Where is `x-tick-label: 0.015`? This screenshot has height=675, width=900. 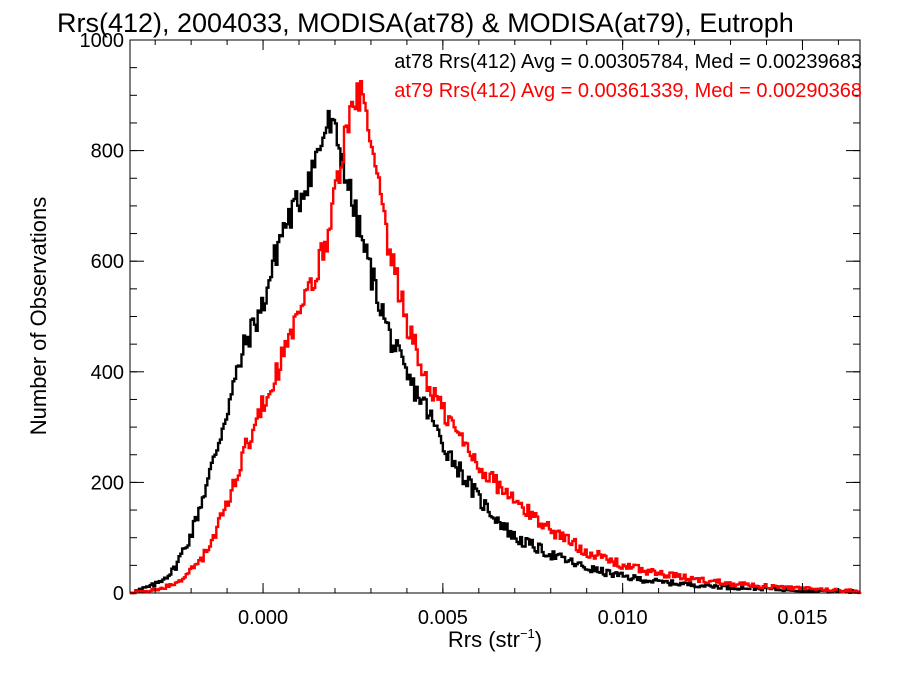 x-tick-label: 0.015 is located at coordinates (802, 618).